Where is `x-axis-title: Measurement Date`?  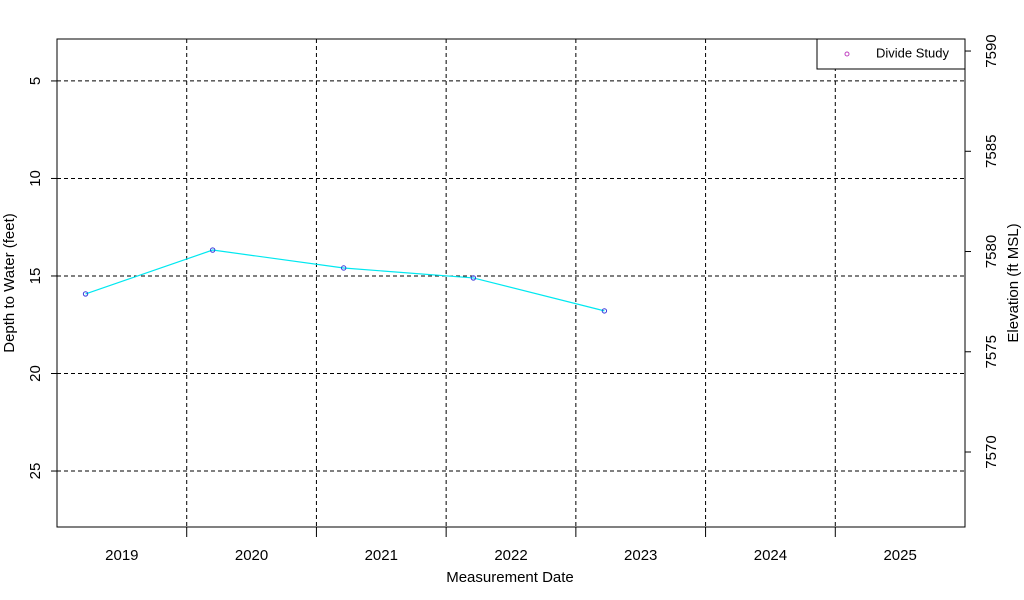
x-axis-title: Measurement Date is located at coordinates (510, 577).